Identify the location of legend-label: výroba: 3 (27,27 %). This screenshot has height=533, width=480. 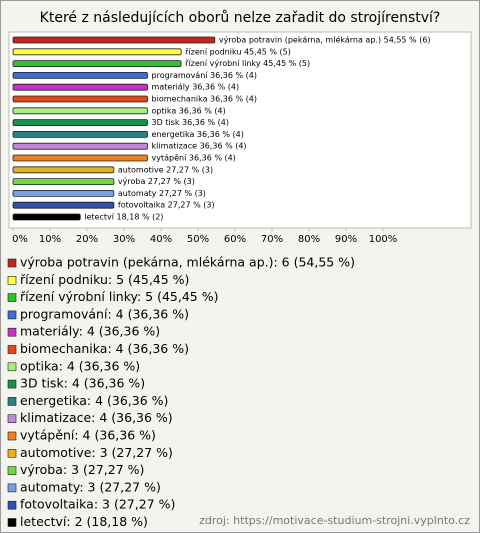
(82, 469).